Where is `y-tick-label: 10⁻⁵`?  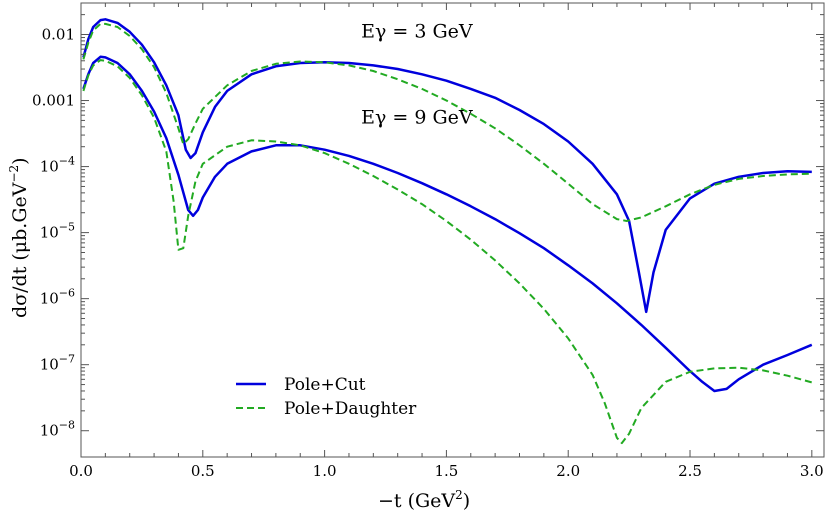
y-tick-label: 10⁻⁵ is located at coordinates (57, 231).